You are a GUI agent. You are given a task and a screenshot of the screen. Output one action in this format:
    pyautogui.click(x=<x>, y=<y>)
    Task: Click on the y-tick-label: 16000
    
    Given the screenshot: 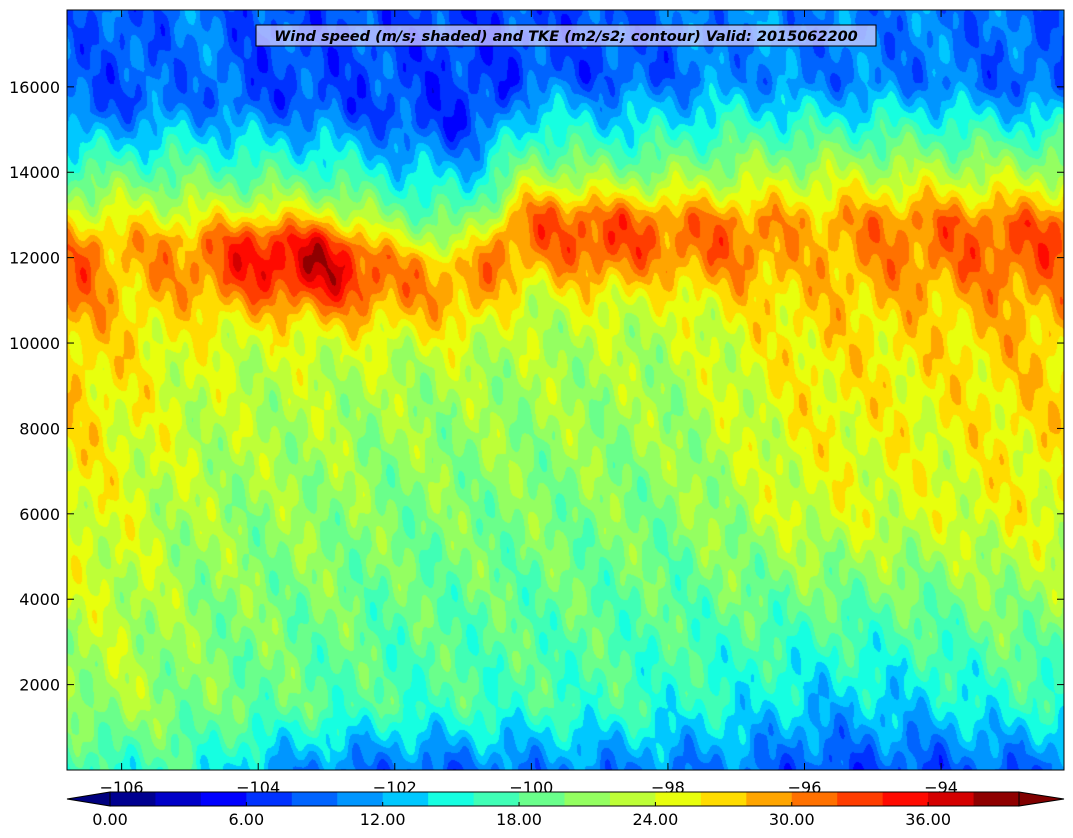 What is the action you would take?
    pyautogui.click(x=34, y=87)
    